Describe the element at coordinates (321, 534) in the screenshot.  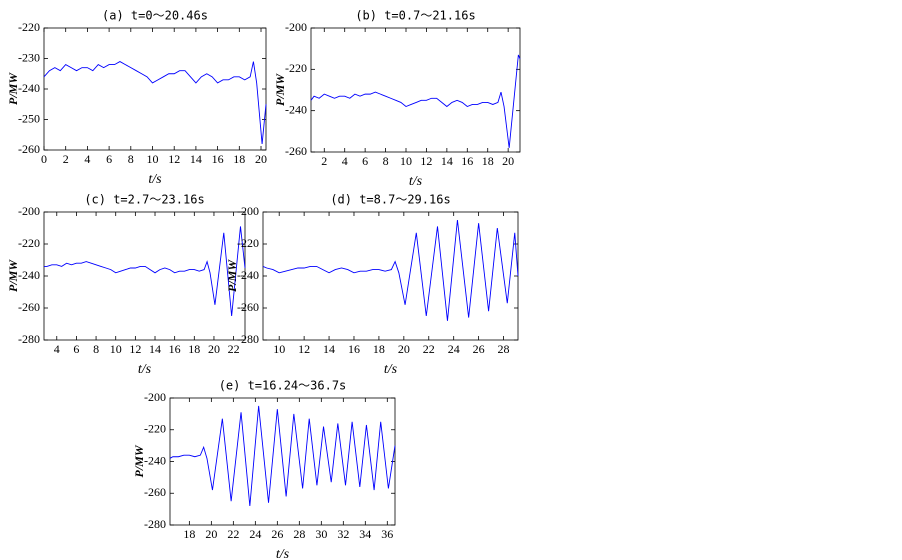
I see `x-tick-label: 30` at that location.